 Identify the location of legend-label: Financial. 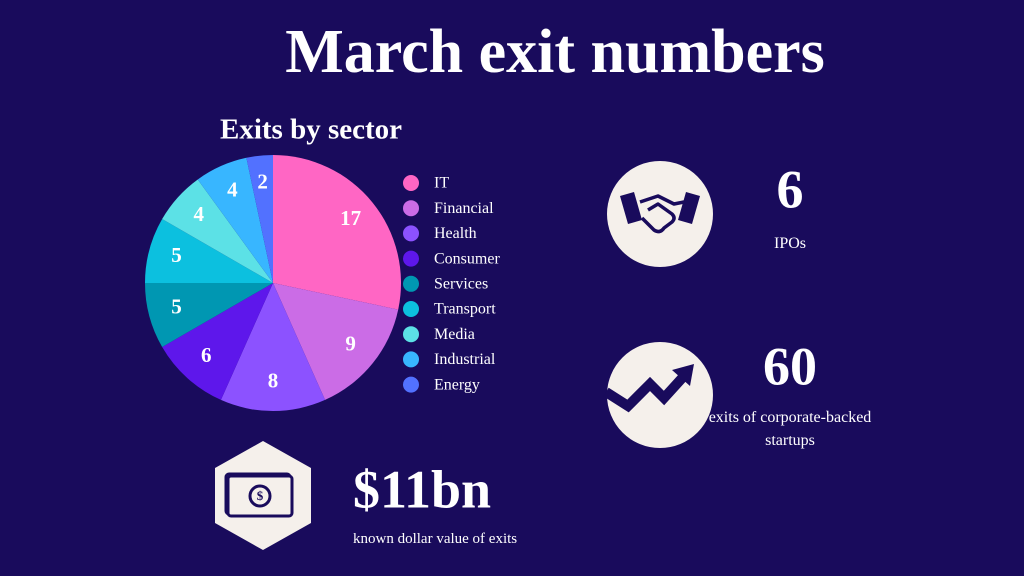
(464, 208).